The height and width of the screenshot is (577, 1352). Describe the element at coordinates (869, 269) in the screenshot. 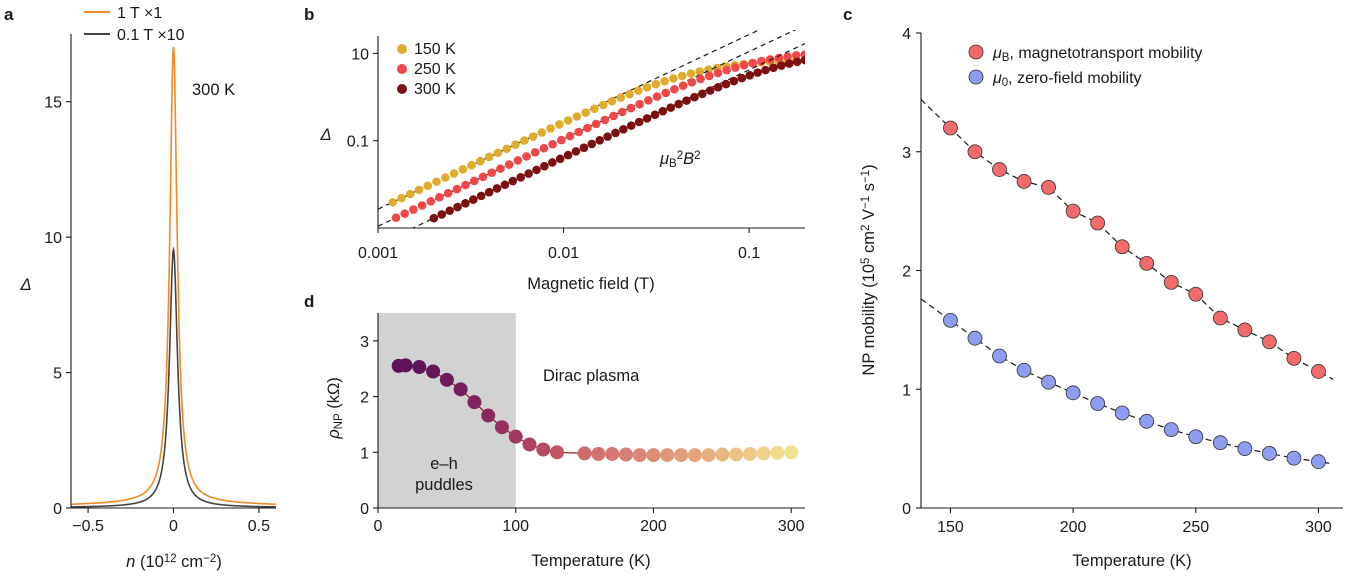

I see `y-axis-label: NP mobility (105 cm2 V−1 s−1)` at that location.